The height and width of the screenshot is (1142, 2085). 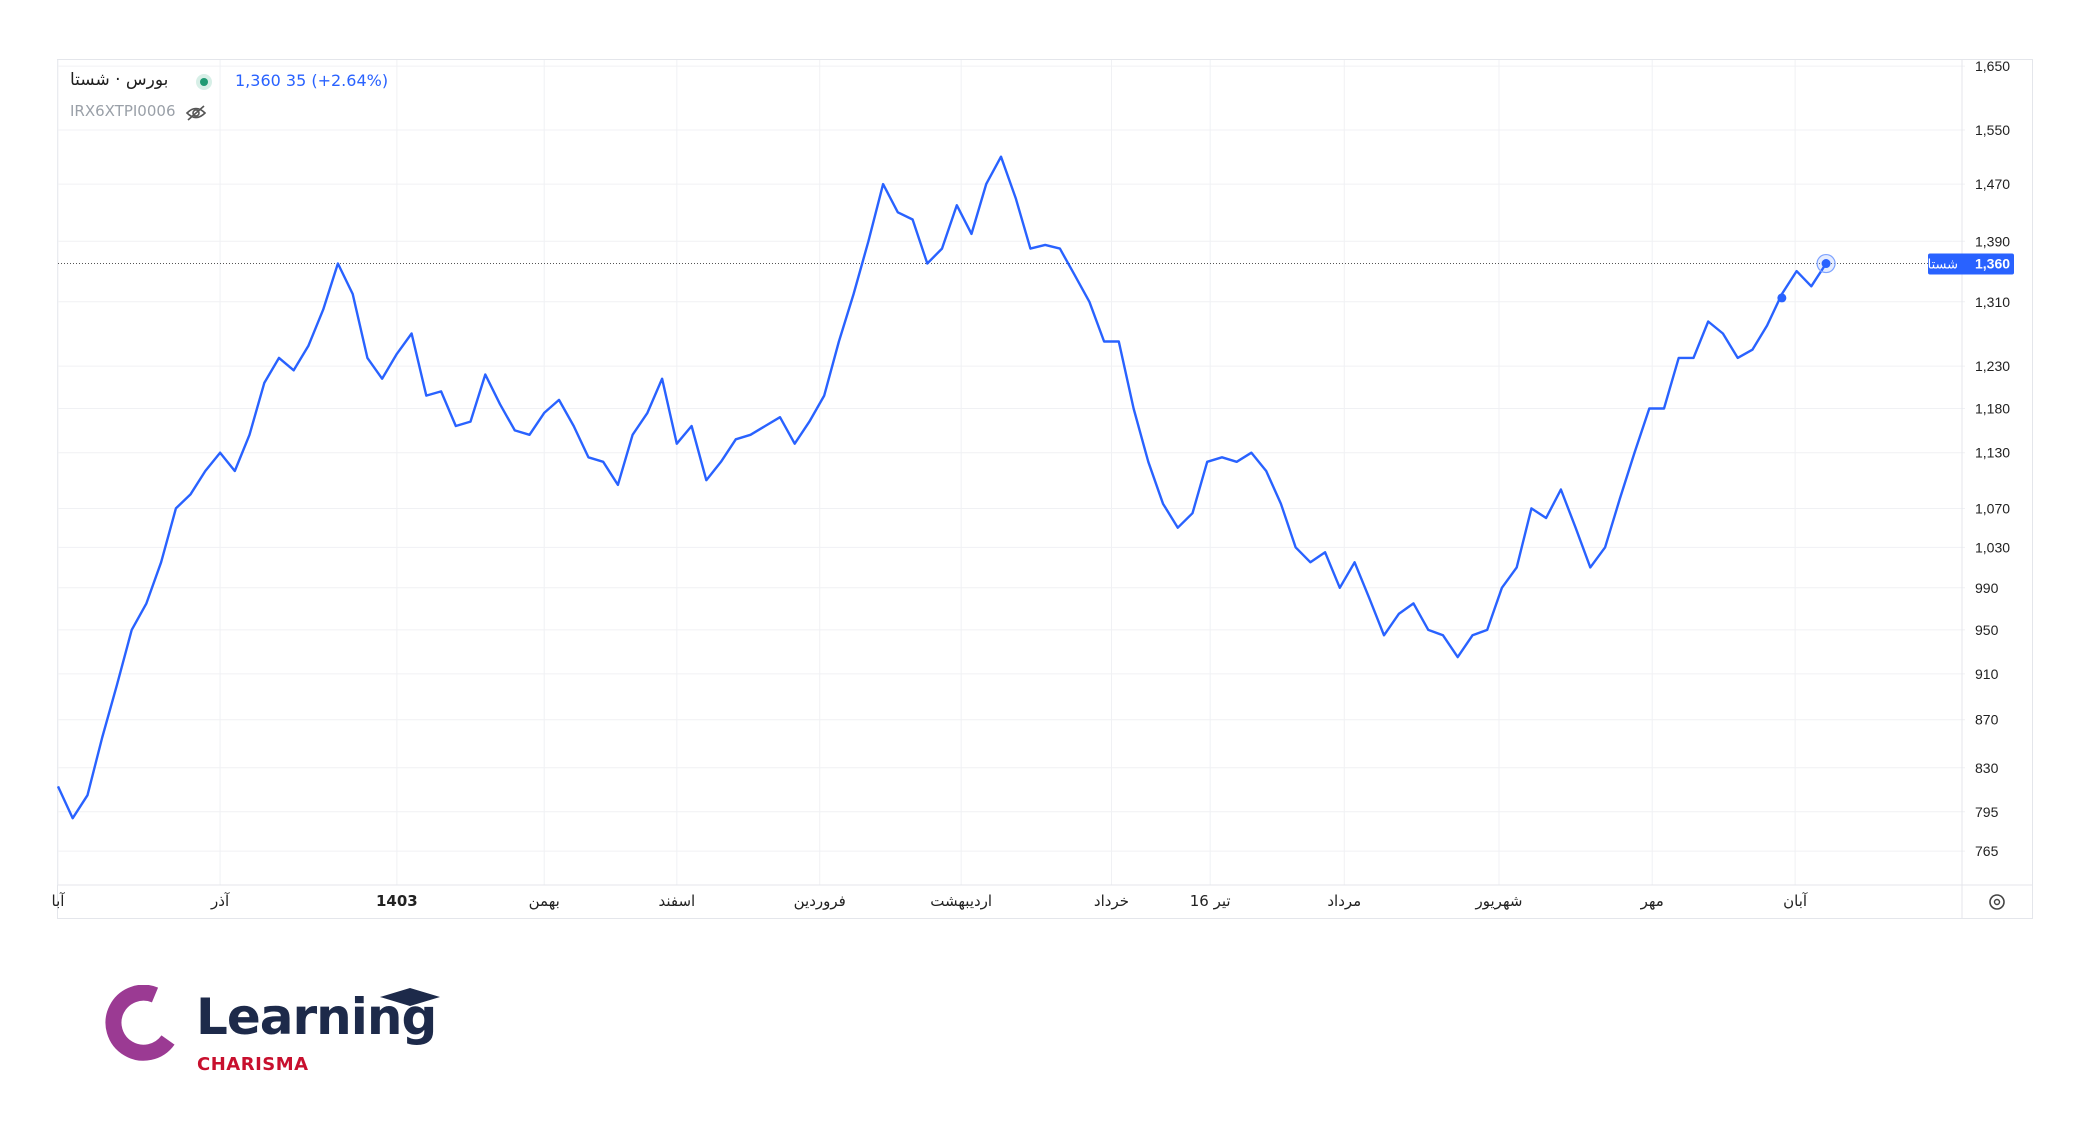 What do you see at coordinates (337, 80) in the screenshot?
I see `price-change: 35 (+2.64%)` at bounding box center [337, 80].